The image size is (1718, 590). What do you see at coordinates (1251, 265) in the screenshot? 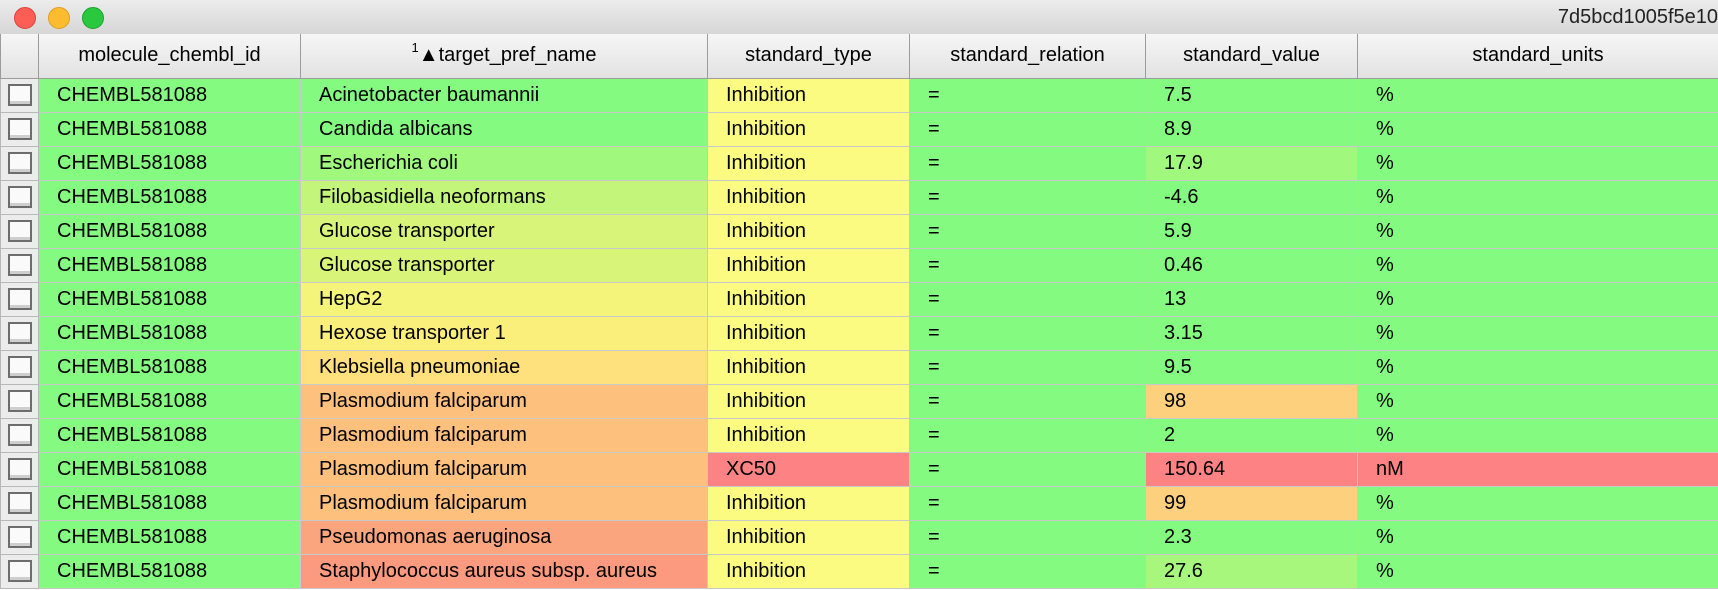
I see `cell-standard-value: 0.46` at bounding box center [1251, 265].